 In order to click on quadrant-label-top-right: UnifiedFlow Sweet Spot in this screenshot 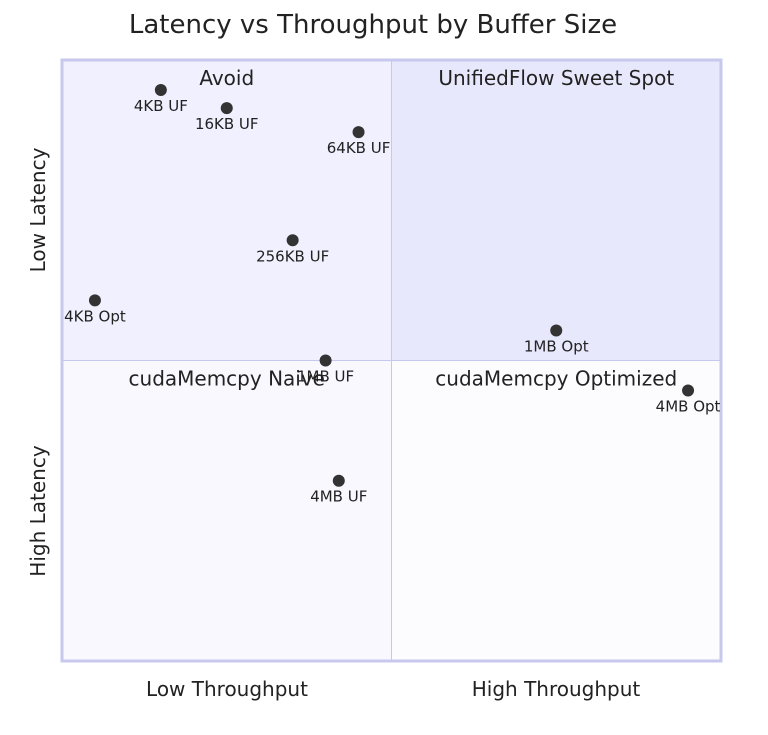, I will do `click(556, 78)`.